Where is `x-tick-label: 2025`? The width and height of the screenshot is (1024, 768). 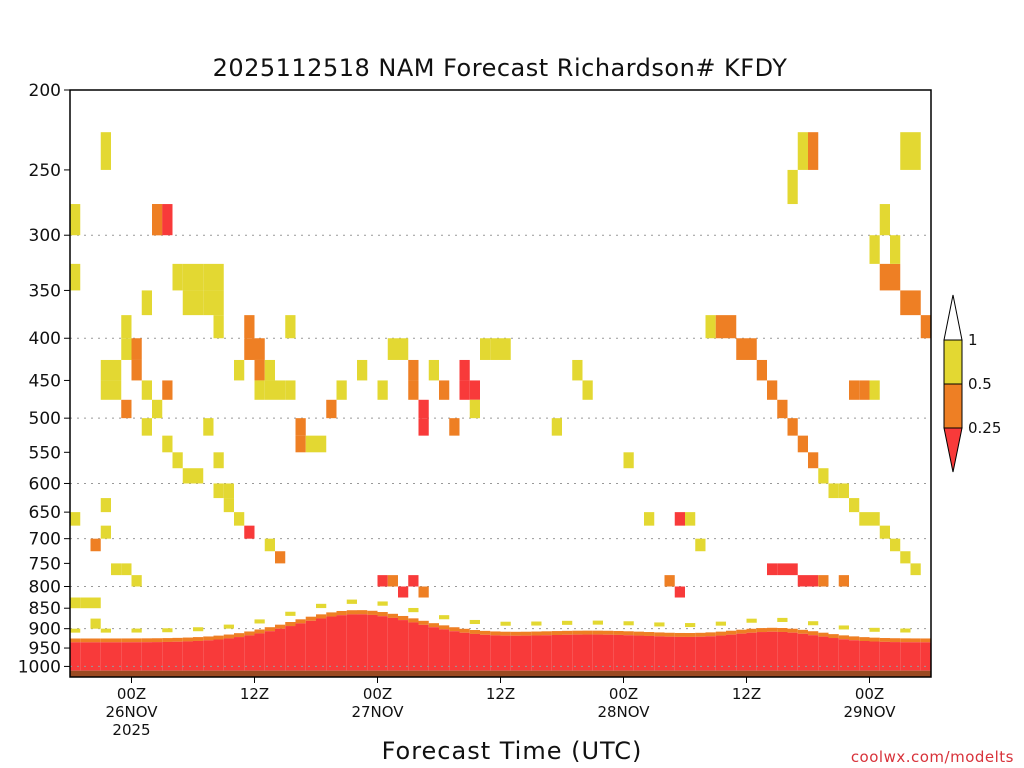
x-tick-label: 2025 is located at coordinates (131, 730).